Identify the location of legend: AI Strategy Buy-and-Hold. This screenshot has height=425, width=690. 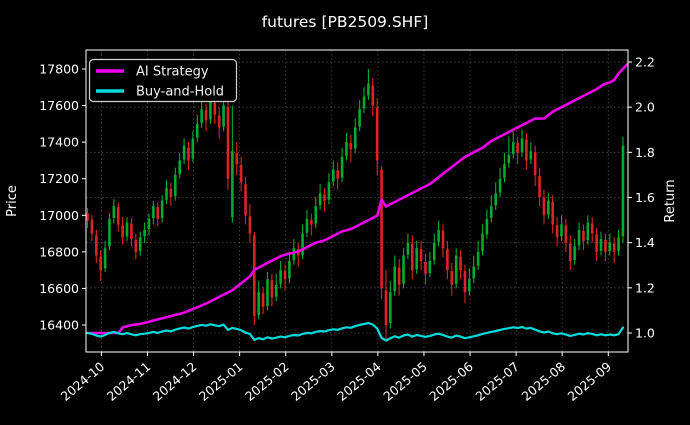
(163, 80).